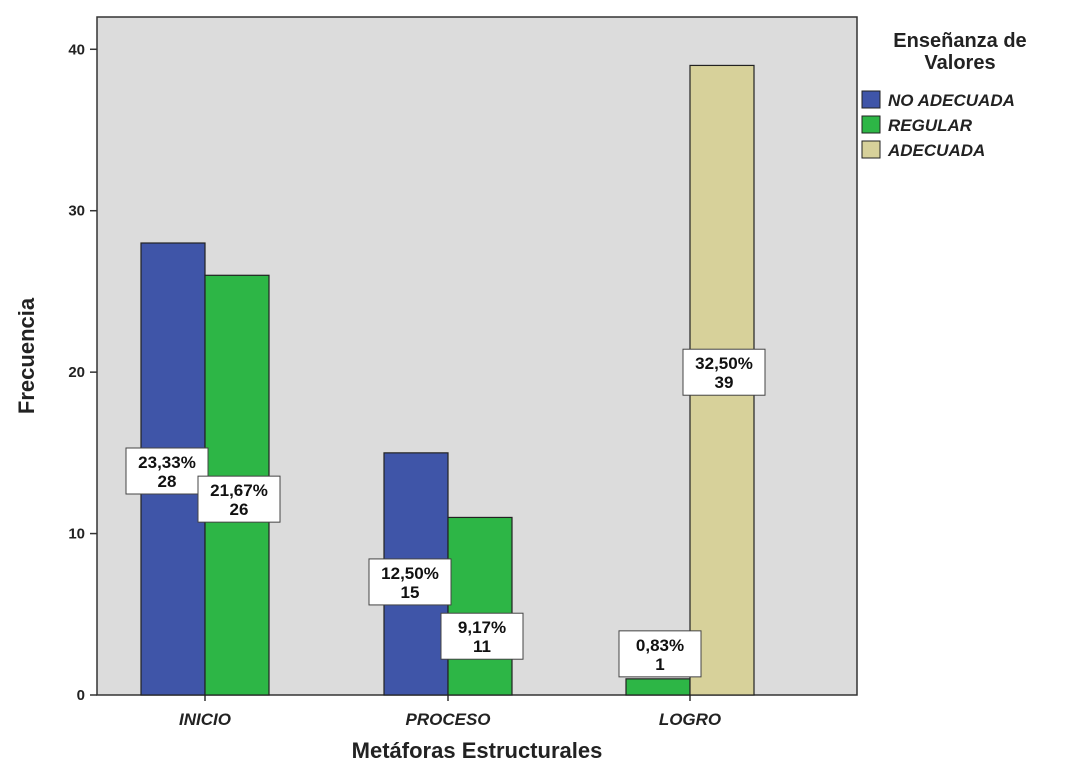 The image size is (1070, 769). What do you see at coordinates (690, 719) in the screenshot?
I see `x-tick-label: LOGRO` at bounding box center [690, 719].